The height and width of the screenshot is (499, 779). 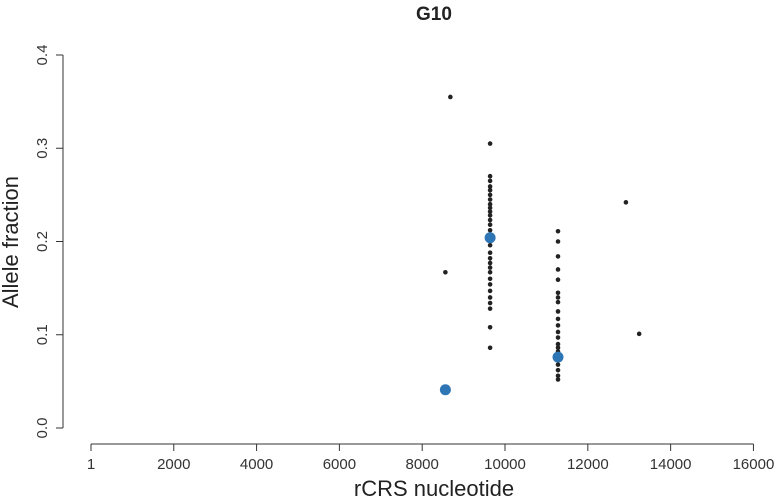 I want to click on y-axis: 0.0 0.1 0.2 0.3 0.4, so click(x=49, y=242).